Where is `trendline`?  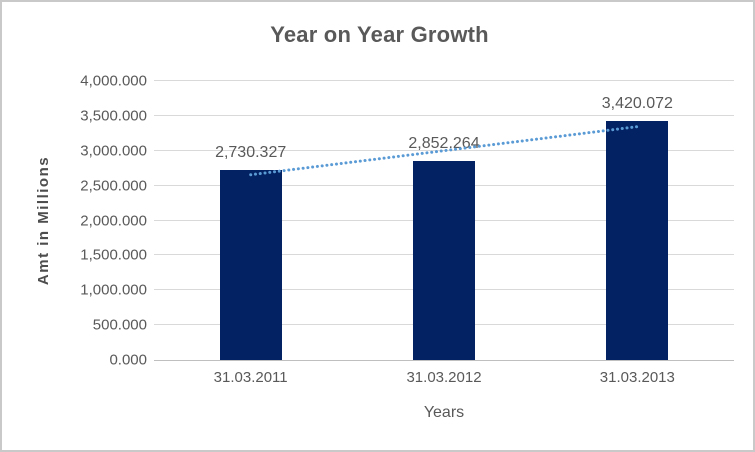 trendline is located at coordinates (444, 151).